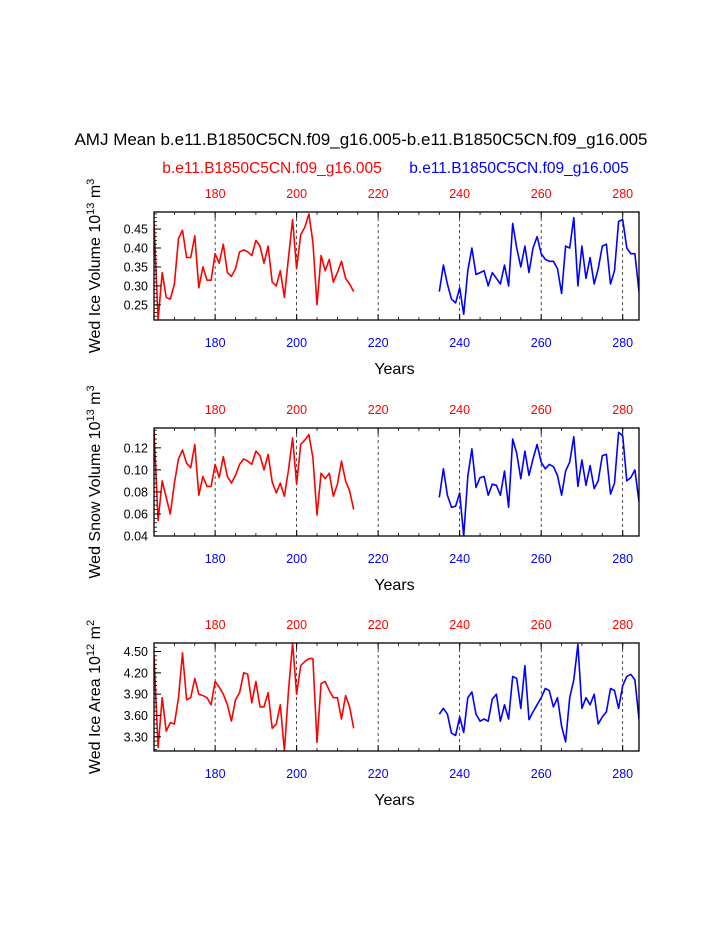 This screenshot has width=723, height=935. What do you see at coordinates (136, 267) in the screenshot?
I see `y-tick-label: 0.35` at bounding box center [136, 267].